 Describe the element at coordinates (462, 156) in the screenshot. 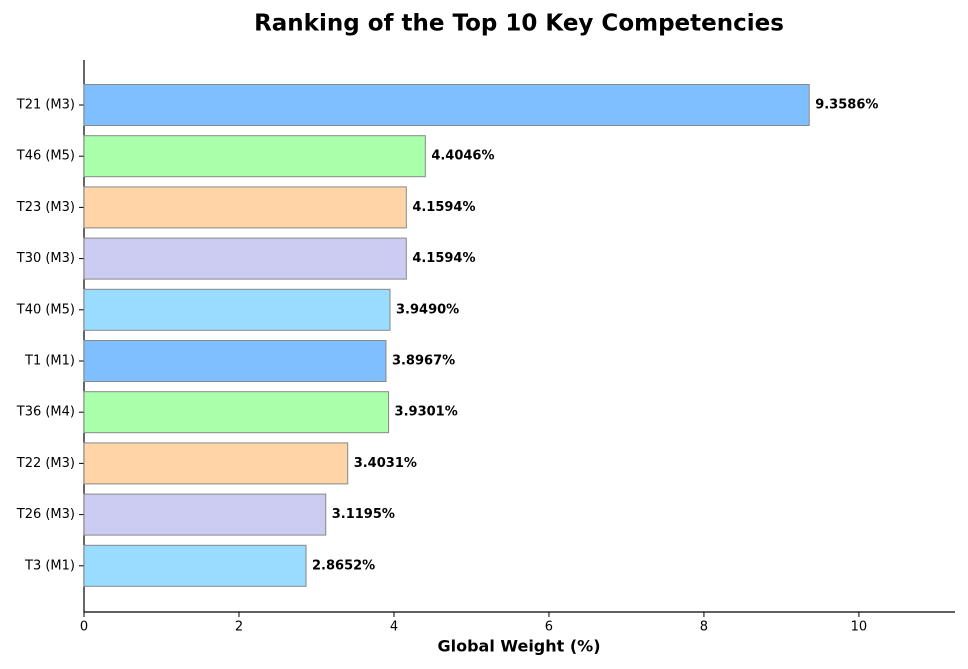

I see `value-label: 4.4046%` at that location.